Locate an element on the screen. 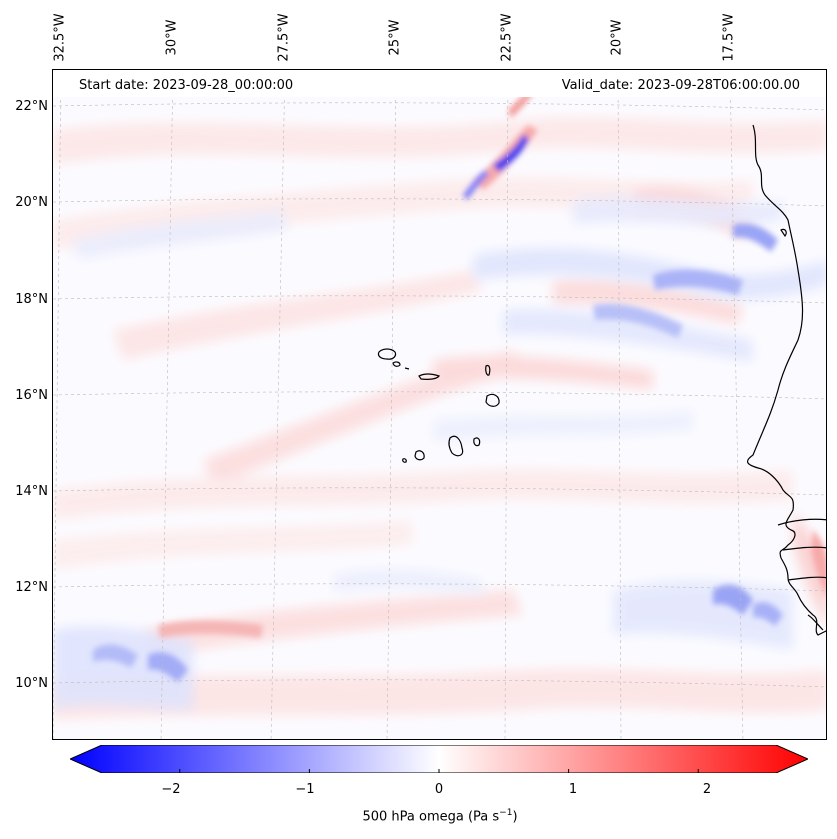 This screenshot has width=837, height=839. colorbar-tick-label: 2 is located at coordinates (707, 789).